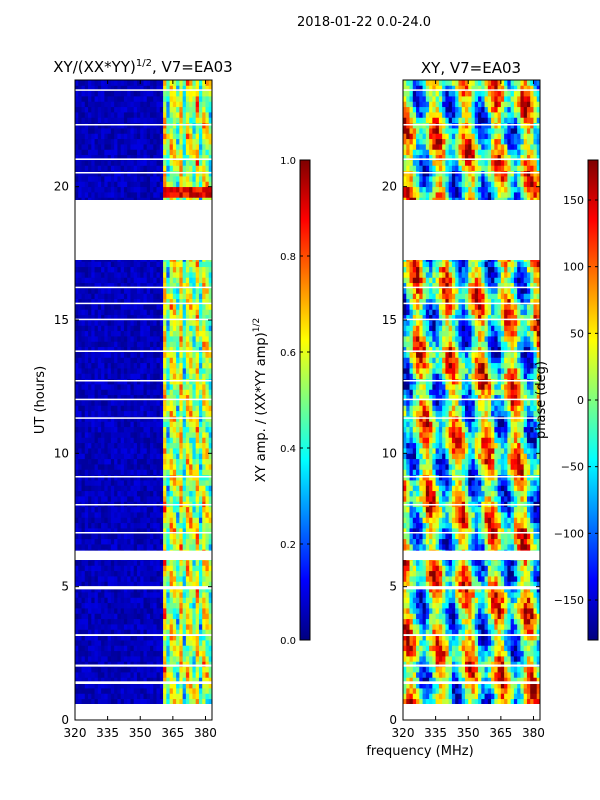 Image resolution: width=600 pixels, height=800 pixels. What do you see at coordinates (144, 63) in the screenshot?
I see `amplitude-title-power: 1/2` at bounding box center [144, 63].